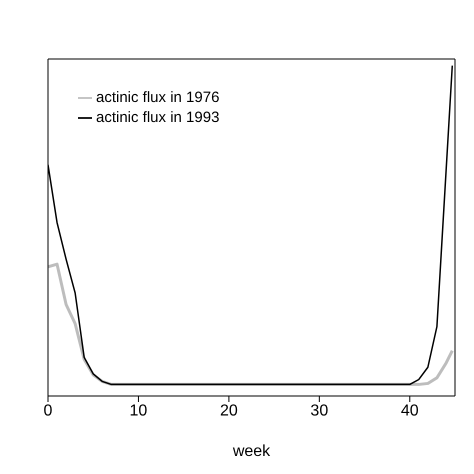 The height and width of the screenshot is (474, 474). Describe the element at coordinates (139, 411) in the screenshot. I see `x-tick-label: 10` at that location.